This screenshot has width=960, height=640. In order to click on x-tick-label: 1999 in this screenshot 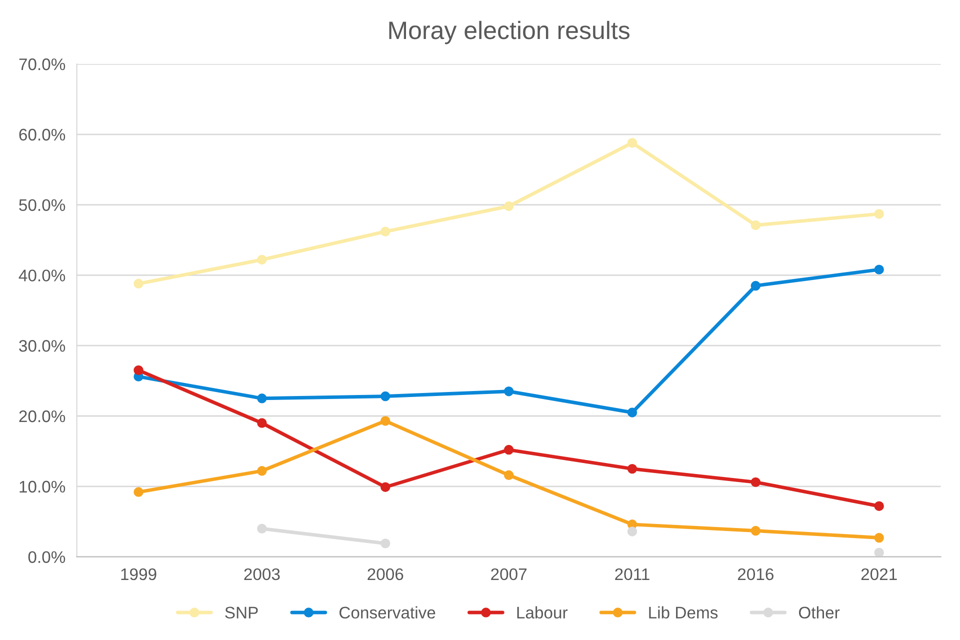, I will do `click(138, 574)`.